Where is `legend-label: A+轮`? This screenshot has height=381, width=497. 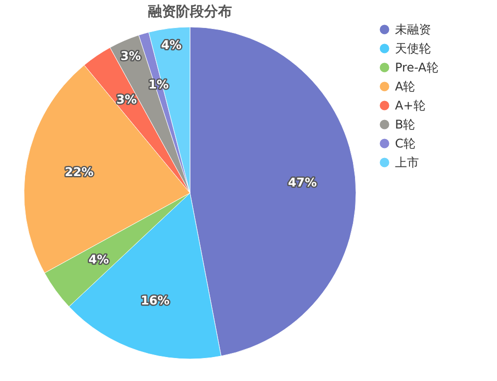
legend-label: A+轮 is located at coordinates (410, 105).